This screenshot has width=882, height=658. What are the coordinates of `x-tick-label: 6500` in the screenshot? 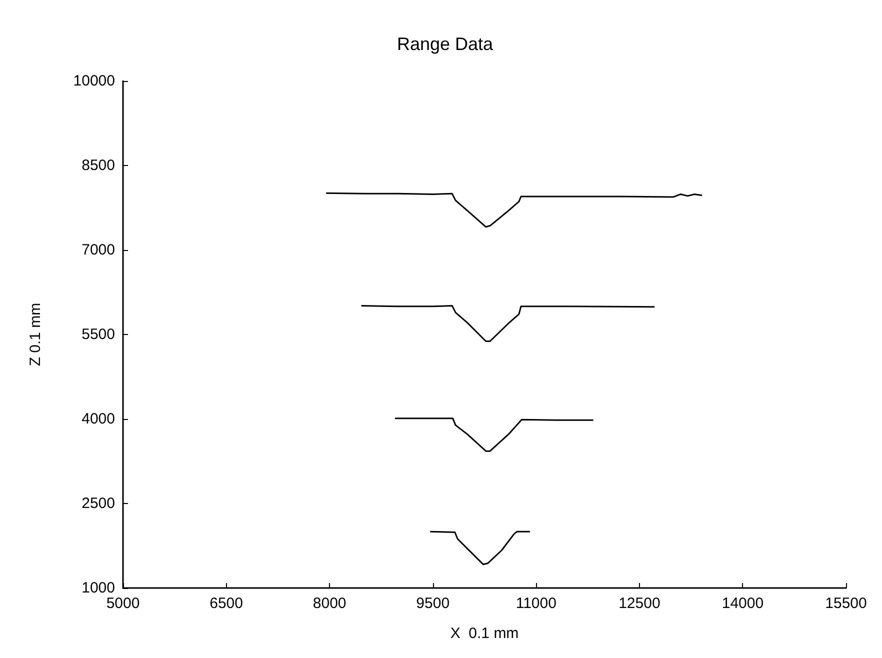 It's located at (226, 603).